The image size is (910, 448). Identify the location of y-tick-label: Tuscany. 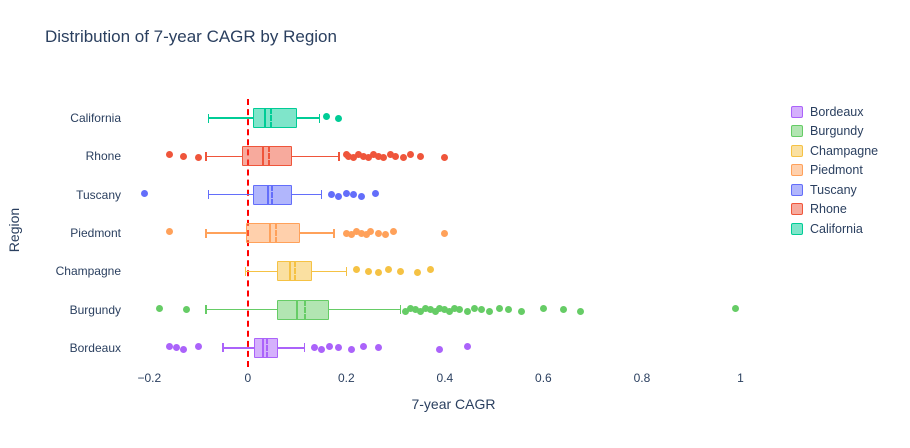
(98, 194).